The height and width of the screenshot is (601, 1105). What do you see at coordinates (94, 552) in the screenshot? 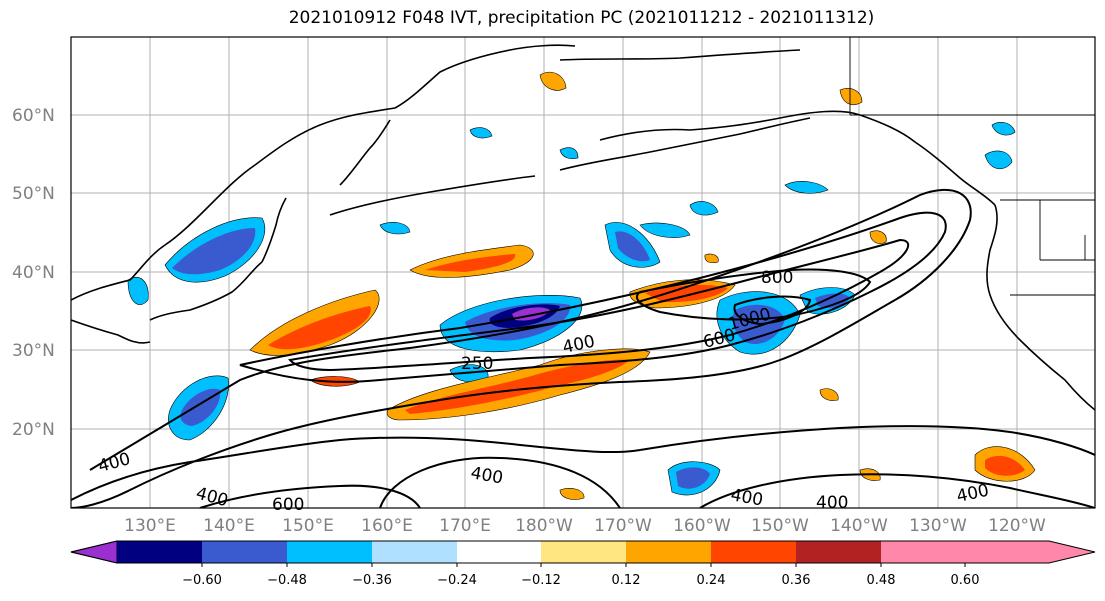
I see `colorbar-extend-left` at bounding box center [94, 552].